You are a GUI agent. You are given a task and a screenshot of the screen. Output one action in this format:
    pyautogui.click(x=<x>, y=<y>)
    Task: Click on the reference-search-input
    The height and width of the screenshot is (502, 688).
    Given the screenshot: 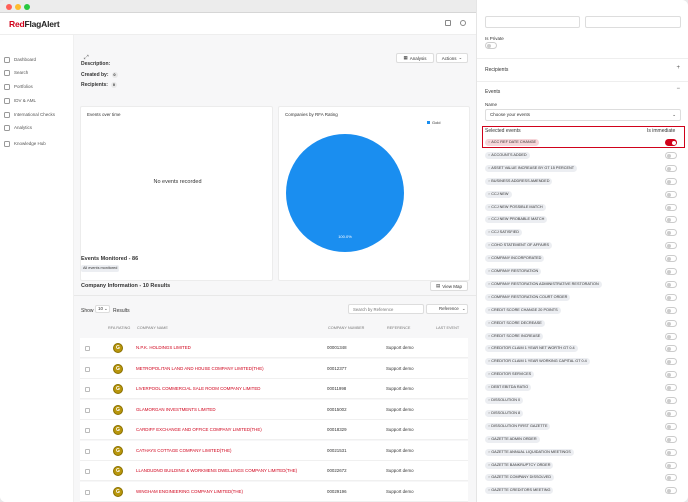 What is the action you would take?
    pyautogui.click(x=386, y=309)
    